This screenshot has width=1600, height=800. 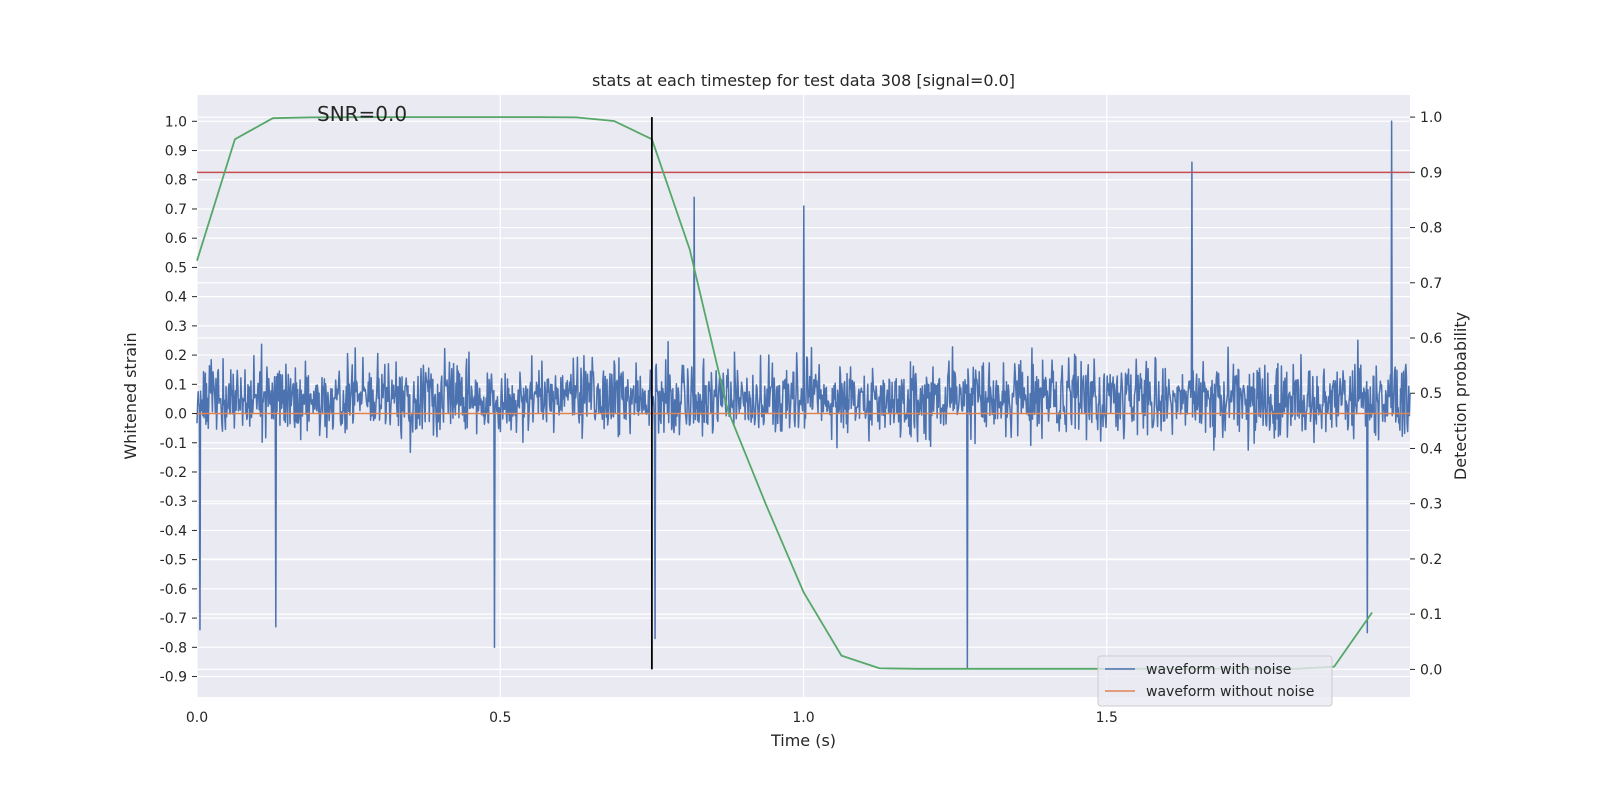 I want to click on y2-tick-label: 0.1, so click(x=1431, y=615).